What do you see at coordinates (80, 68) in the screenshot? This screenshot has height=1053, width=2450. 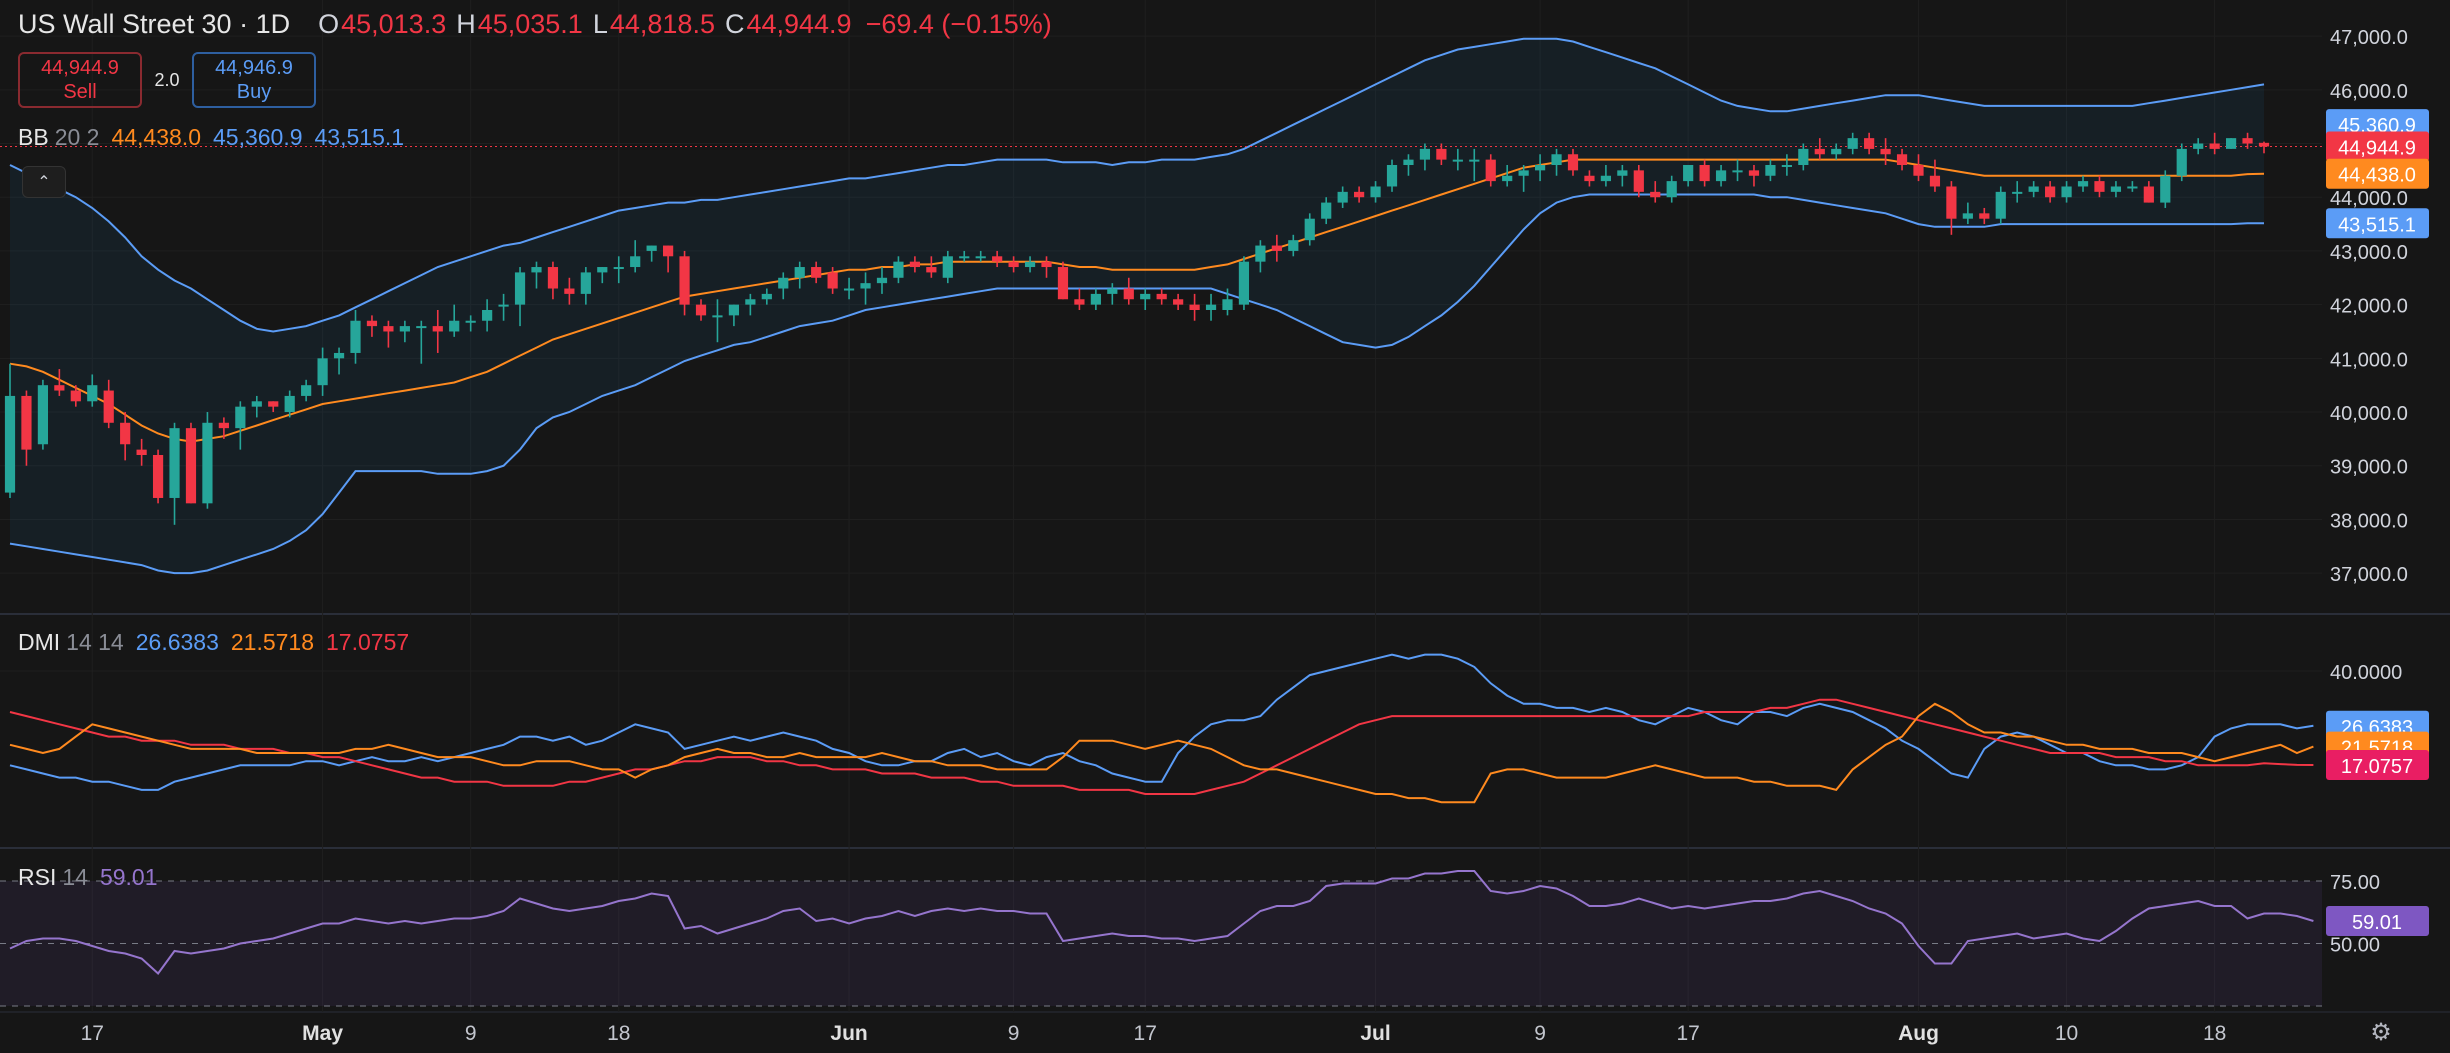 I see `sell-price: 44,944.9` at bounding box center [80, 68].